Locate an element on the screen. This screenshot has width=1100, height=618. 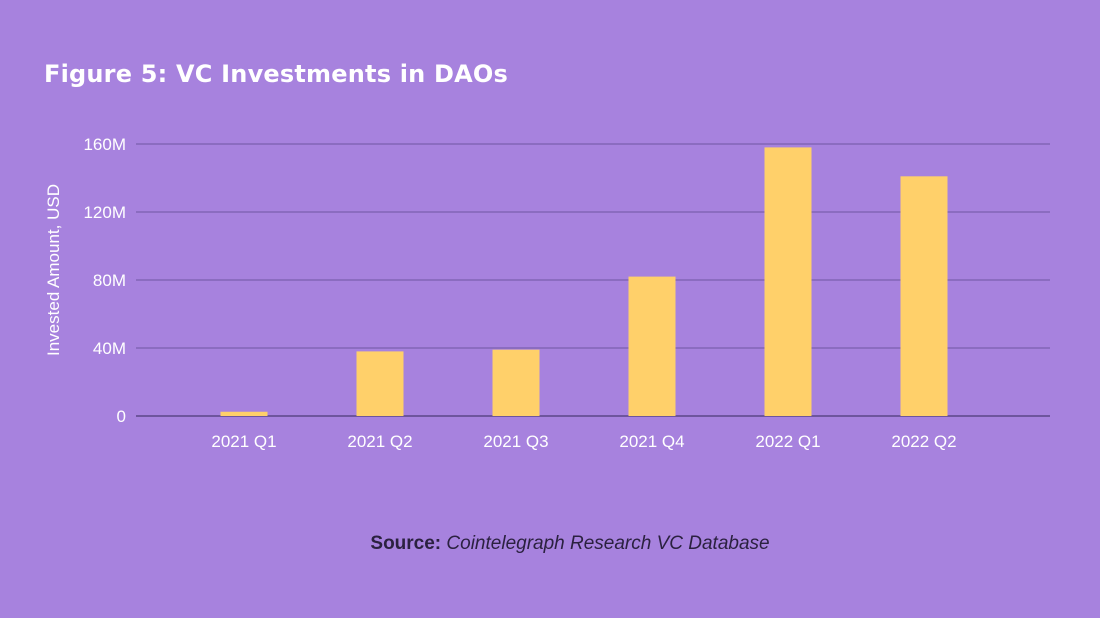
y-tick-label: 160M is located at coordinates (104, 144).